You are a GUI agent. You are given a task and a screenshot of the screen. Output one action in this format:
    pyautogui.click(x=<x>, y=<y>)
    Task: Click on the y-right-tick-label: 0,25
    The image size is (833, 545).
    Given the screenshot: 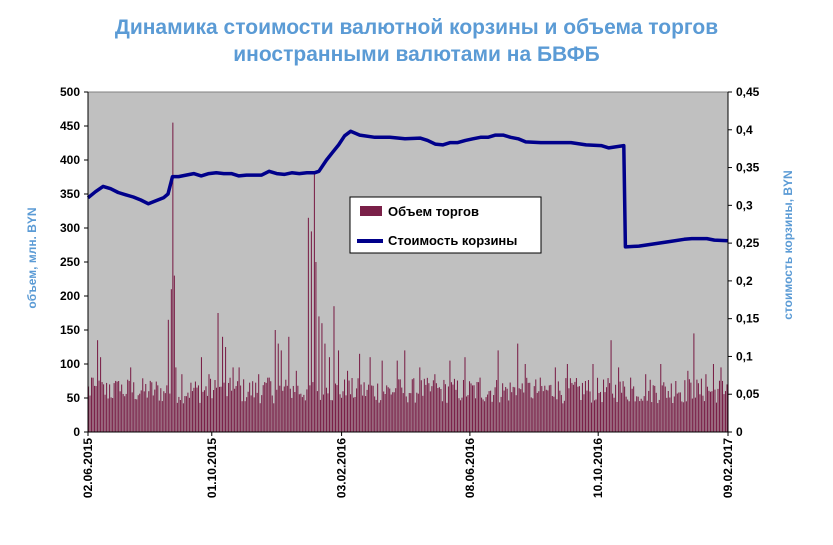 What is the action you would take?
    pyautogui.click(x=748, y=243)
    